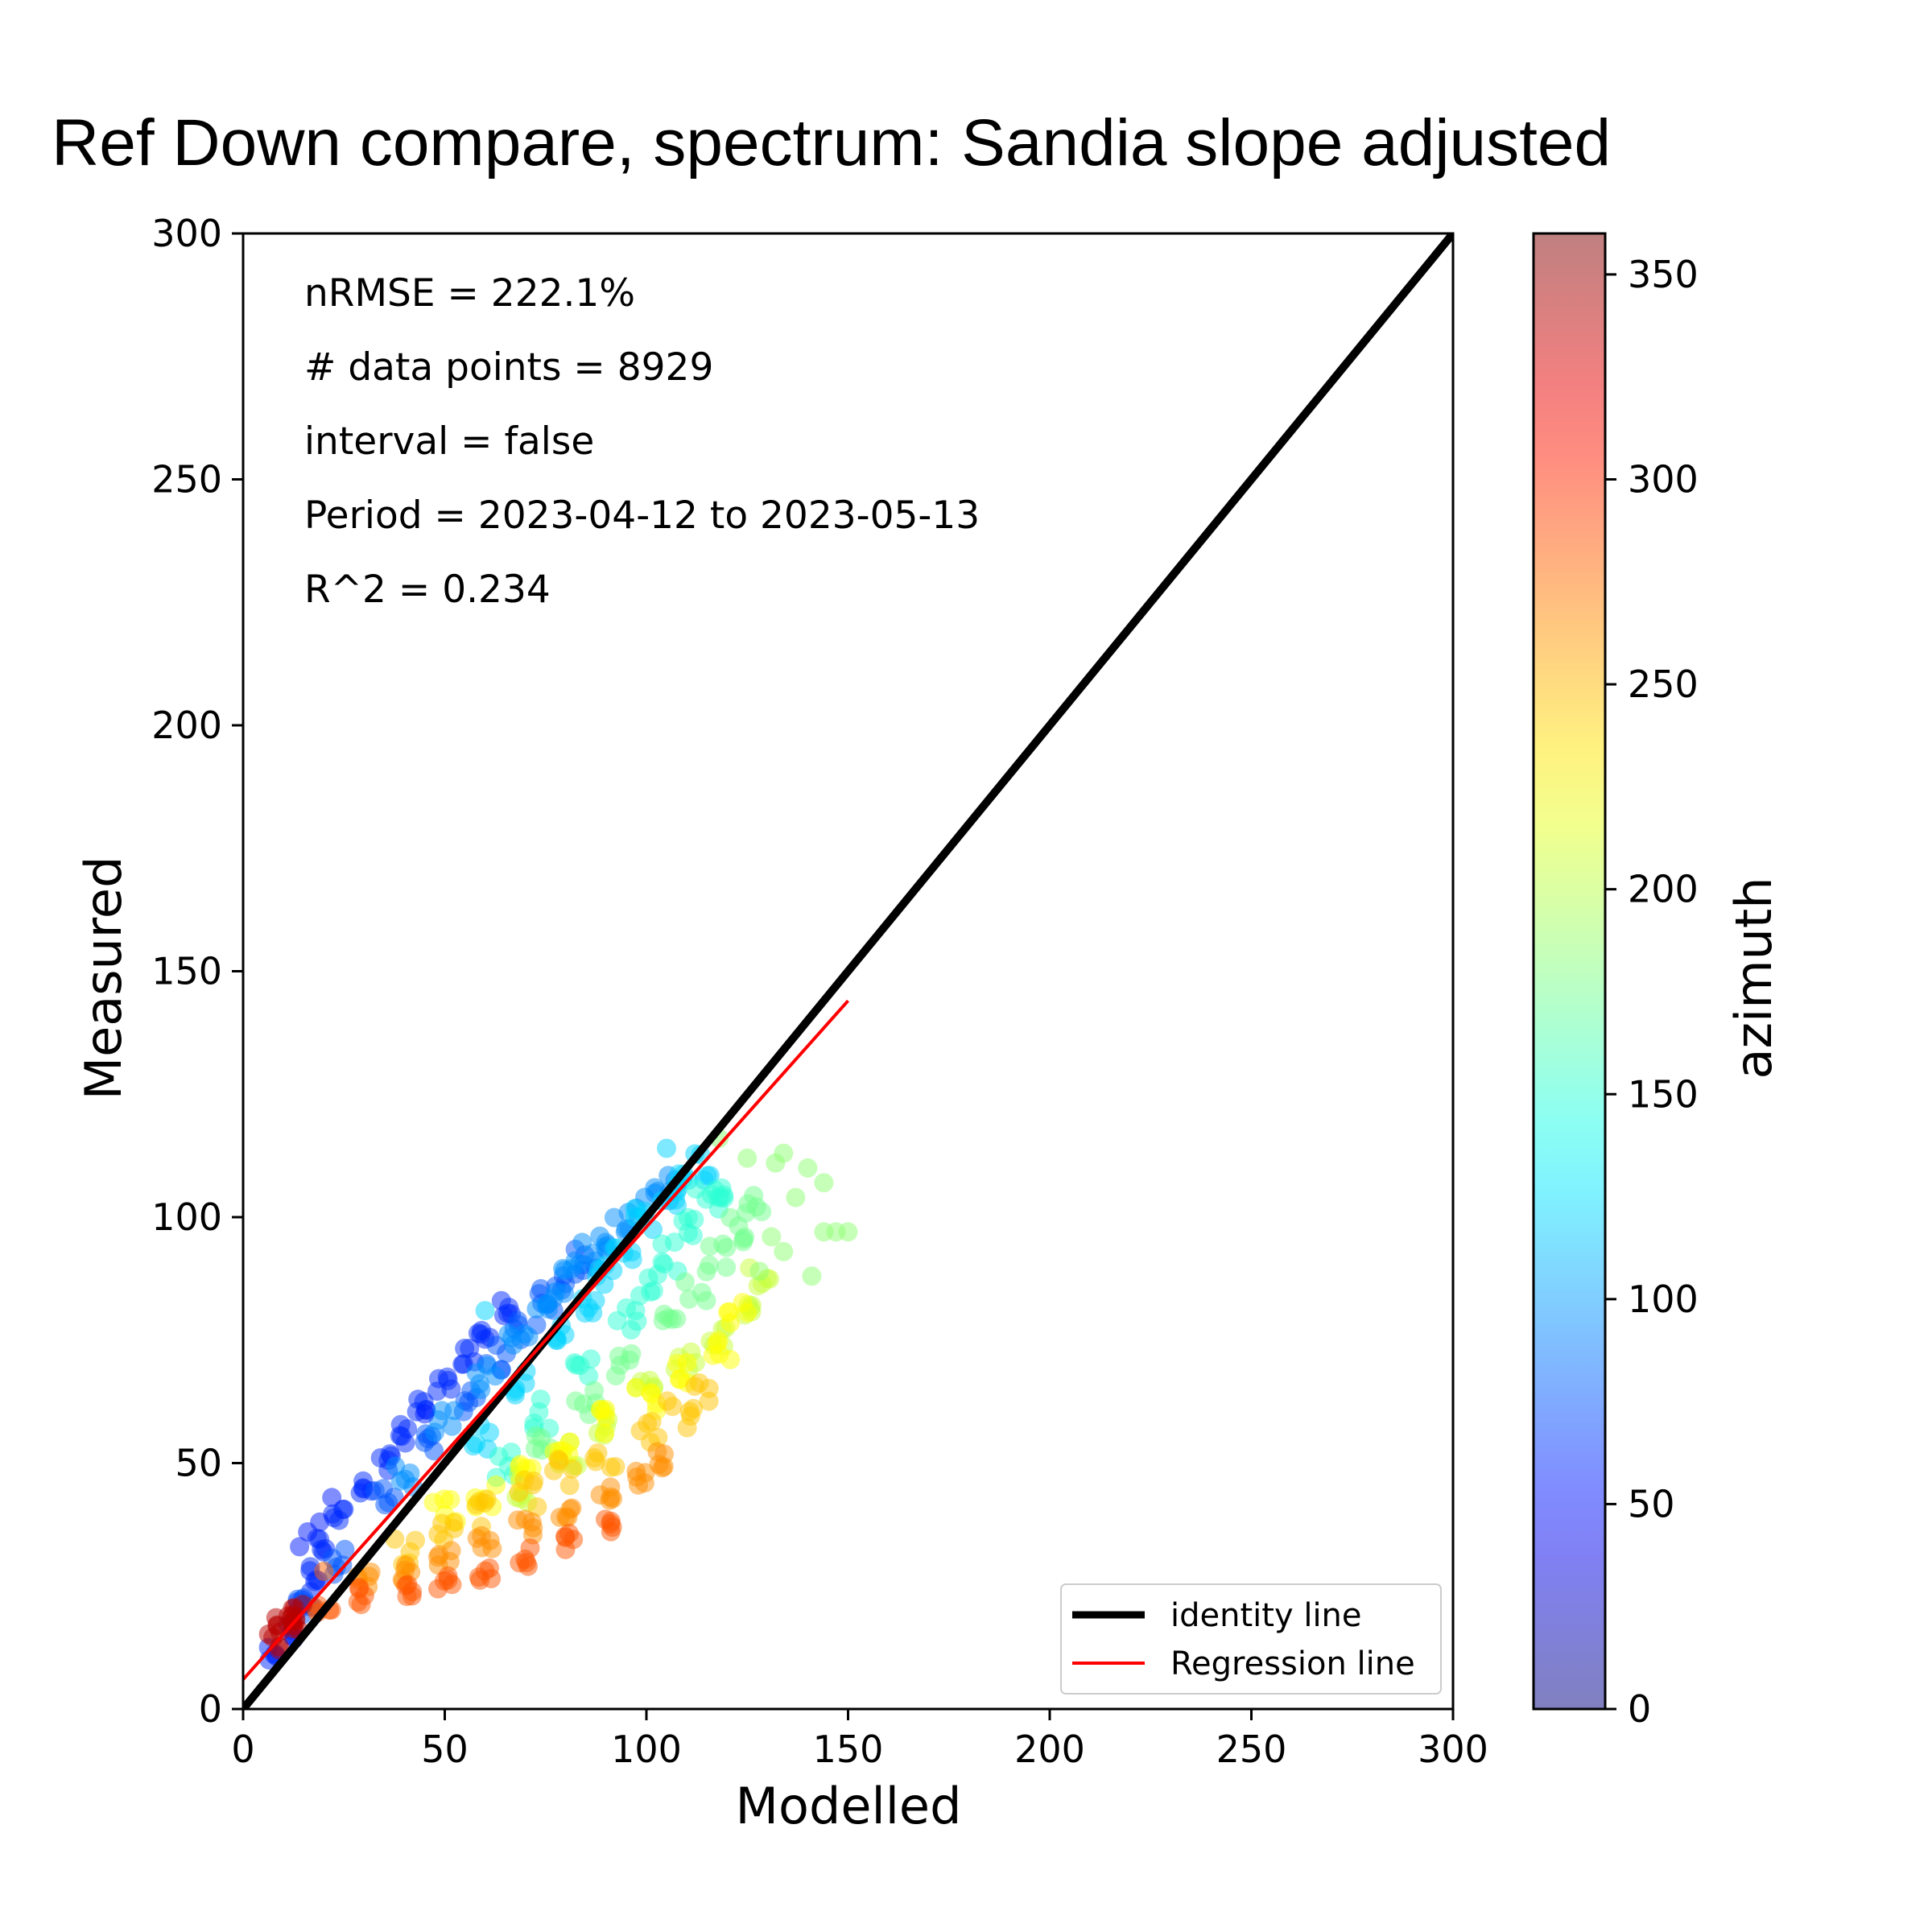 The width and height of the screenshot is (1932, 1932). I want to click on legend: identity line Regression line, so click(1251, 1639).